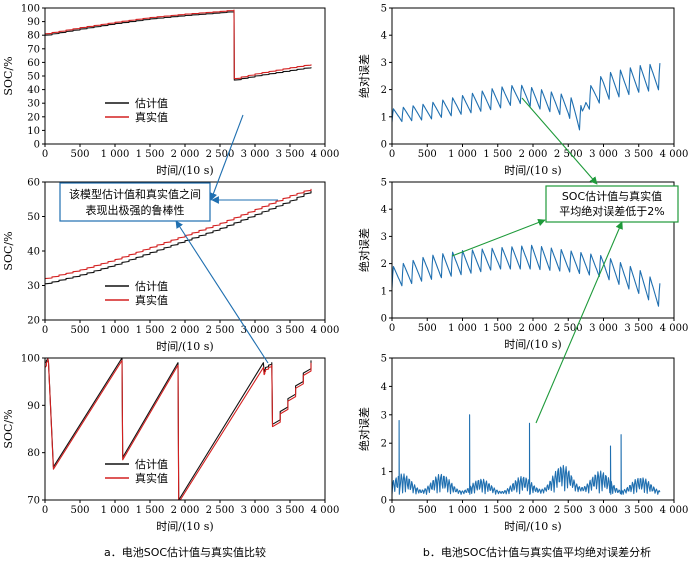 This screenshot has height=565, width=700. Describe the element at coordinates (384, 387) in the screenshot. I see `y-tick-label: 4` at that location.